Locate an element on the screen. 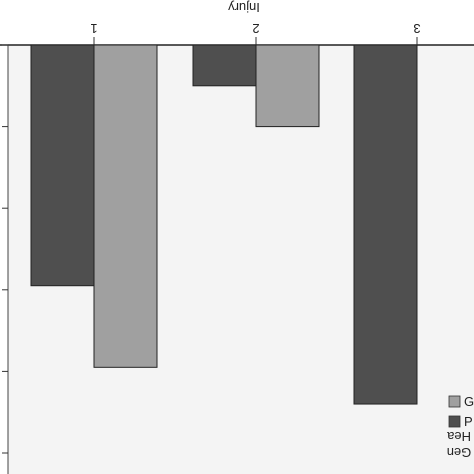  x-tick-label: 1 is located at coordinates (93, 28).